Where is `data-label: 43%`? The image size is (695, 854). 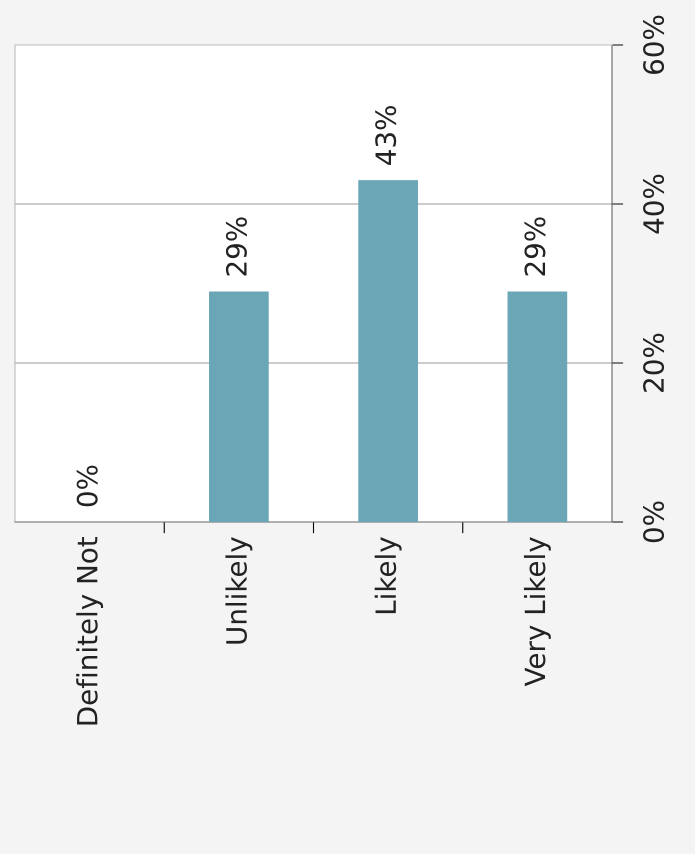
data-label: 43% is located at coordinates (385, 135).